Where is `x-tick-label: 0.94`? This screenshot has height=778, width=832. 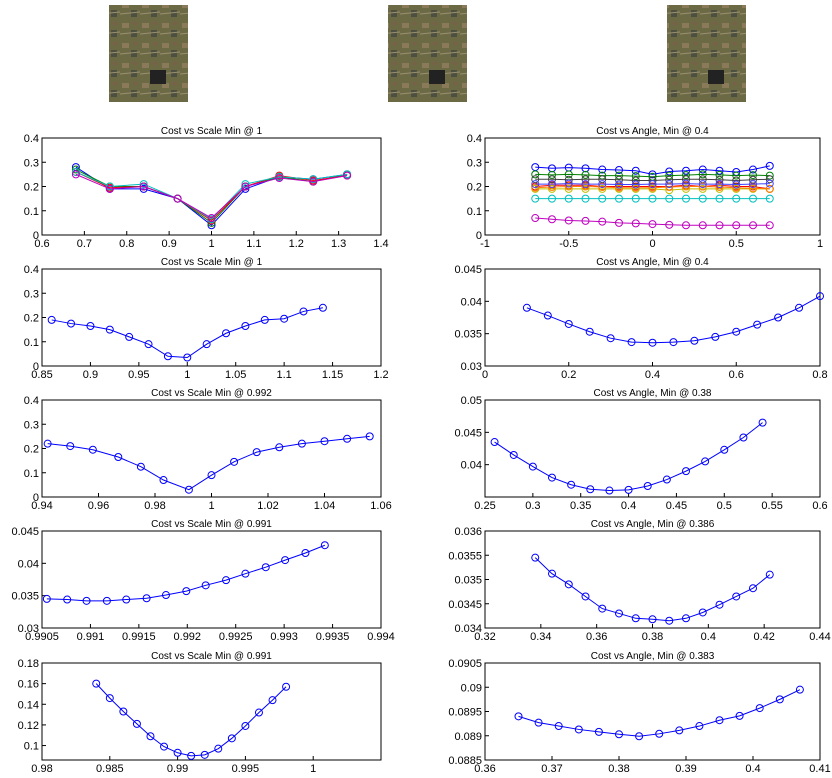
x-tick-label: 0.94 is located at coordinates (41, 506).